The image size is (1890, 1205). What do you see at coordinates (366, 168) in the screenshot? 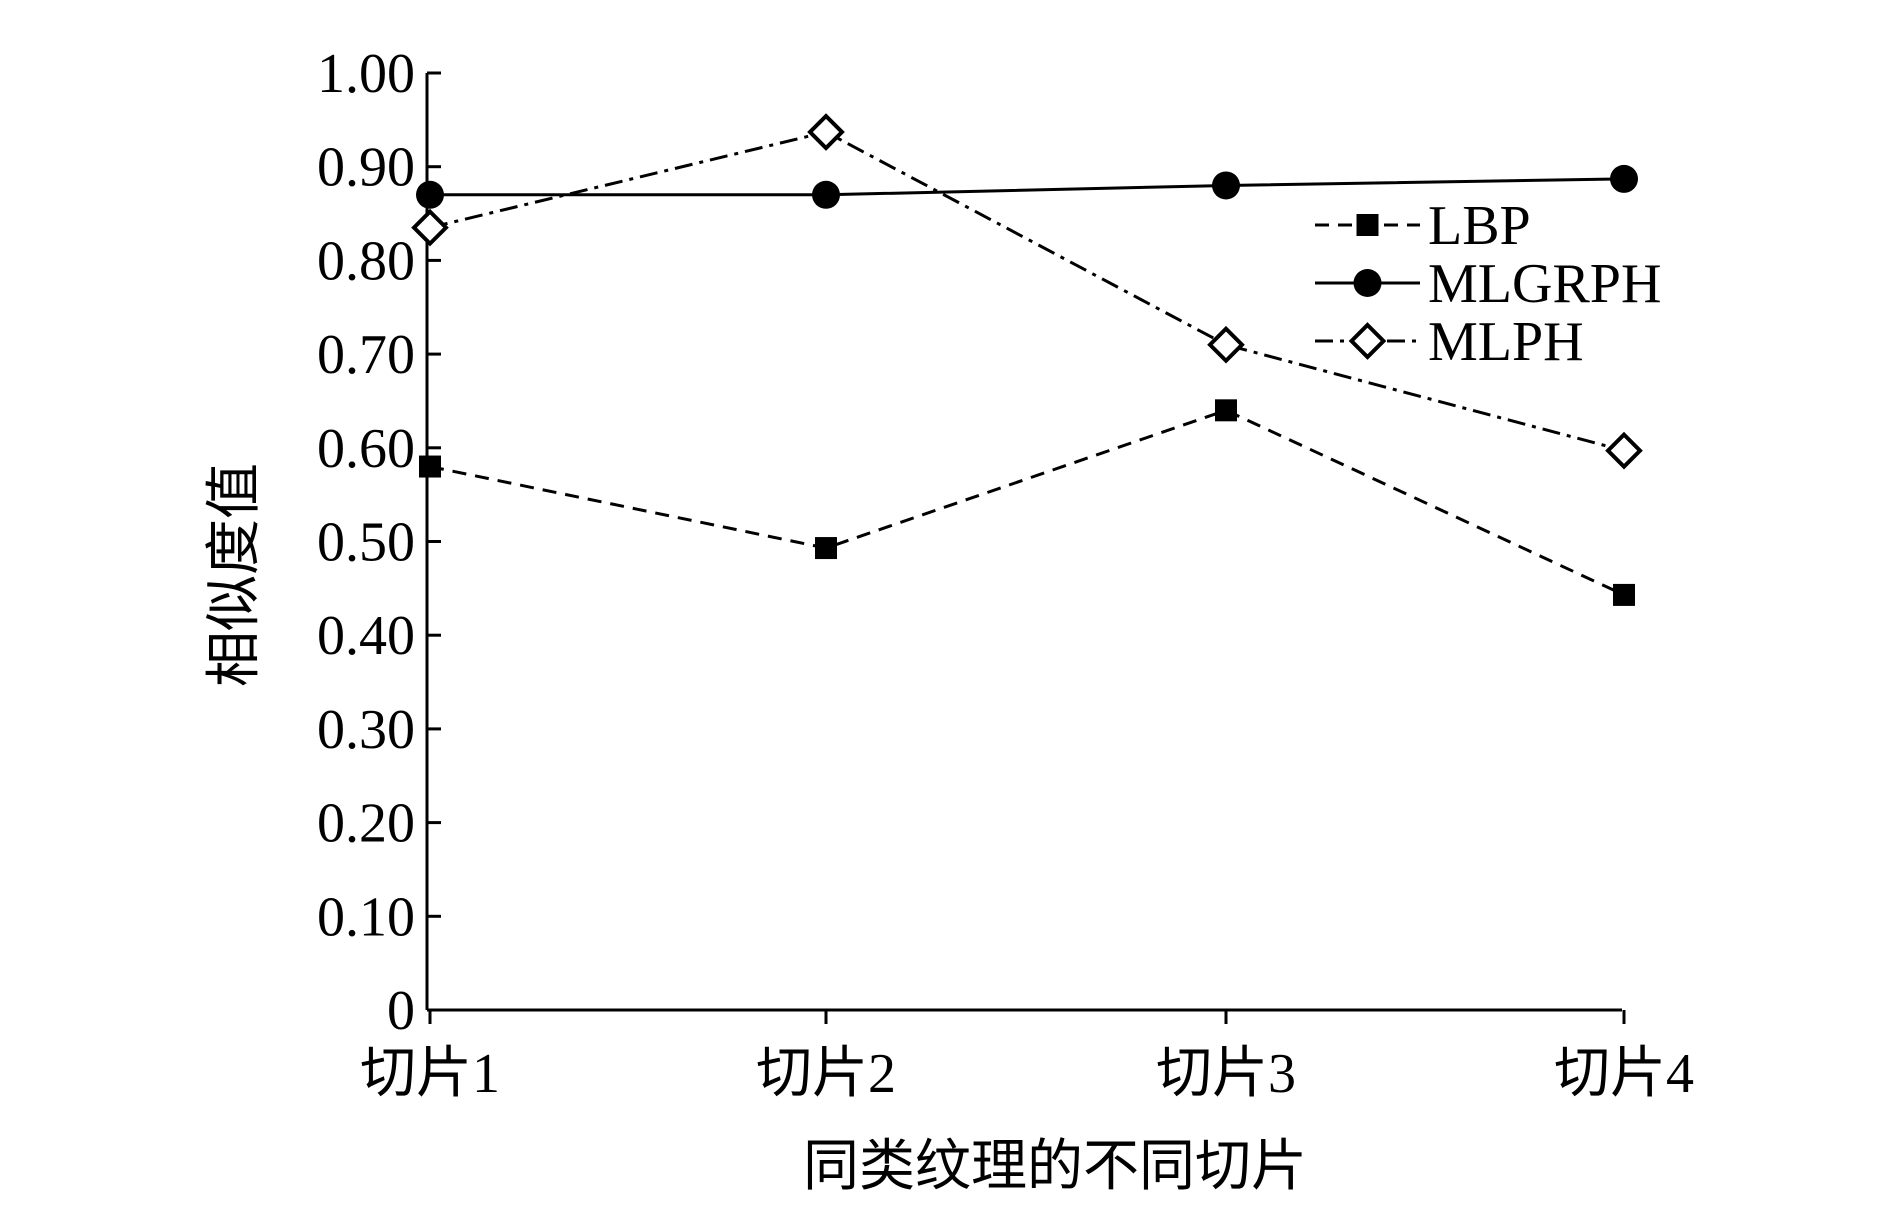
I see `y-tick-label: 0.90` at bounding box center [366, 168].